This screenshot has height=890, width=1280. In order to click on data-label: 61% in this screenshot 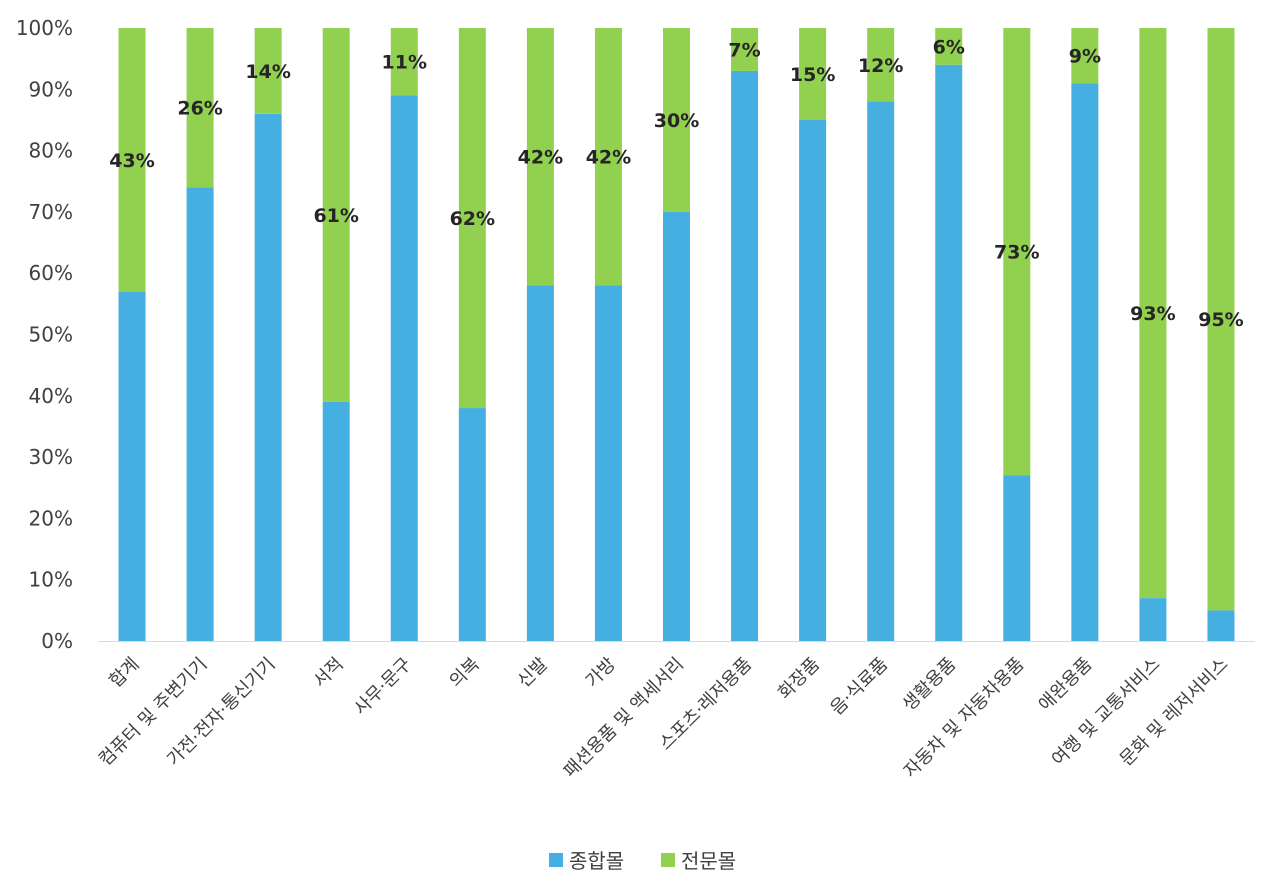, I will do `click(335, 216)`.